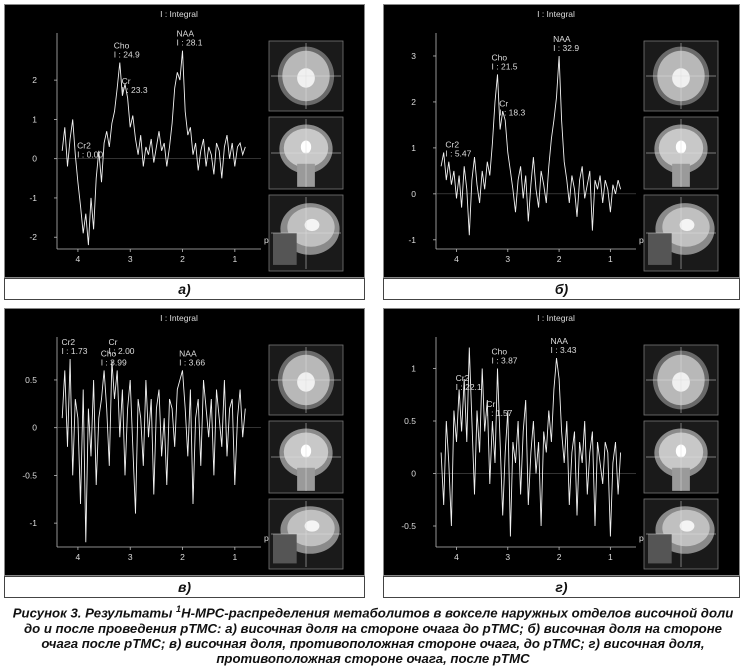  I want to click on chart-d-xtick-label-3: 1, so click(610, 557).